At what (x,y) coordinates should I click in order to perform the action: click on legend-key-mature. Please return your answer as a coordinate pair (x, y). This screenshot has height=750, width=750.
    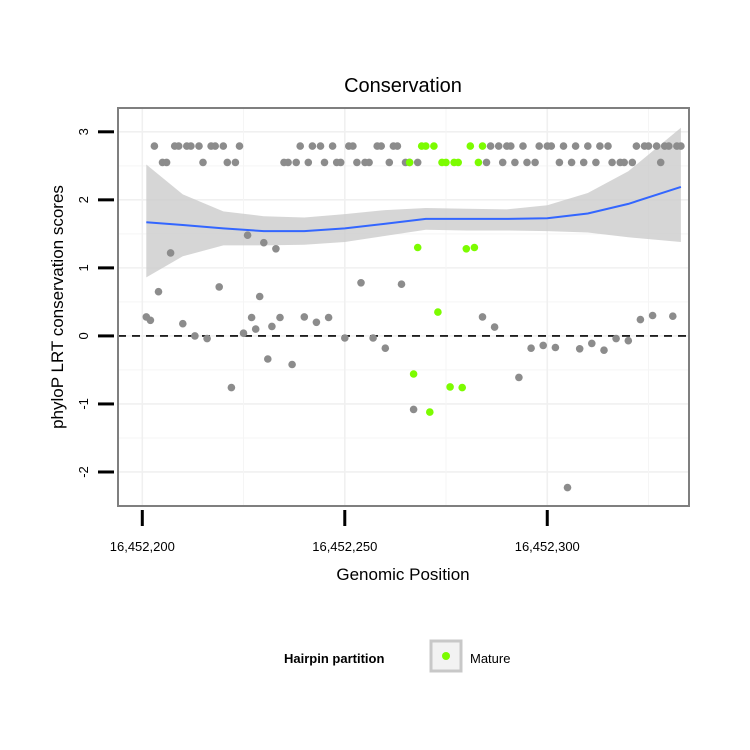
    Looking at the image, I should click on (446, 656).